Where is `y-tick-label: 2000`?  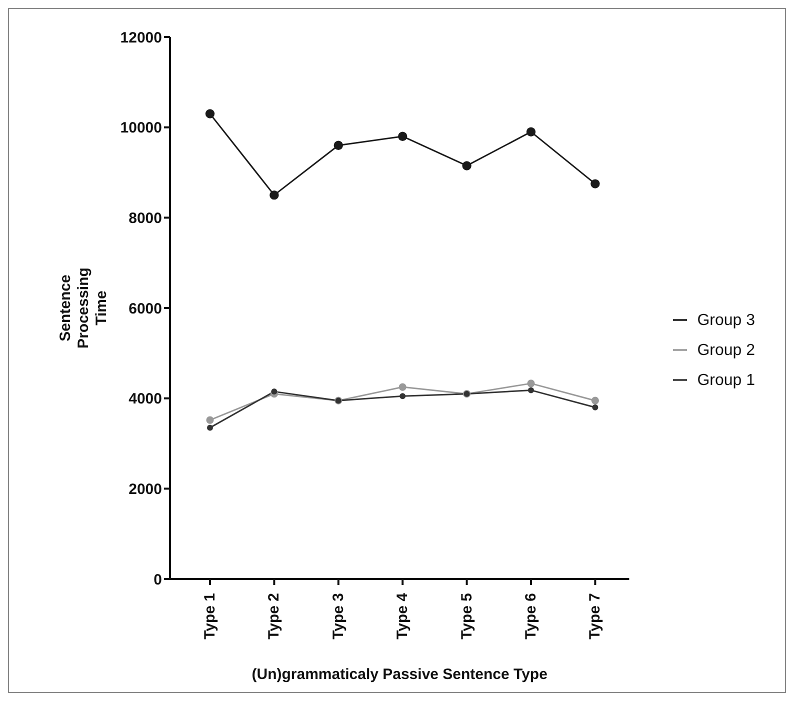 y-tick-label: 2000 is located at coordinates (145, 489).